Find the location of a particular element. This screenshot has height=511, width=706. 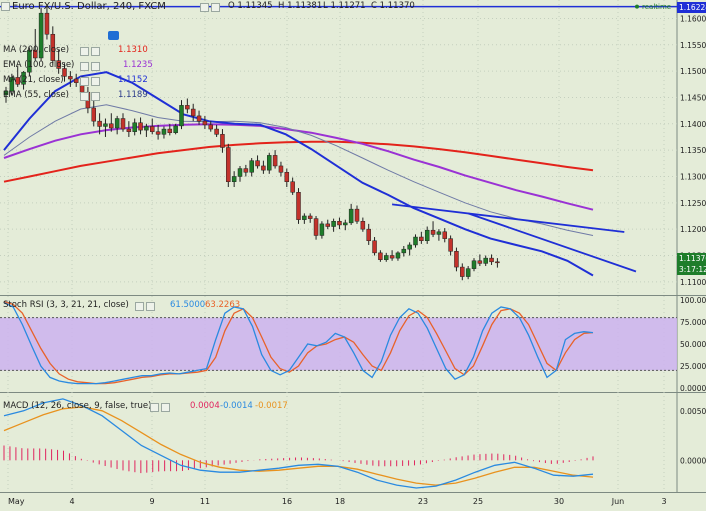

macd-hide-icon is located at coordinates (165, 407).